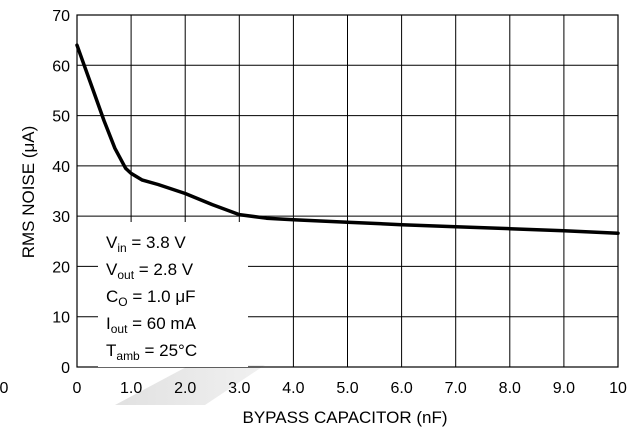  I want to click on x-tick-label: 7.0, so click(456, 388).